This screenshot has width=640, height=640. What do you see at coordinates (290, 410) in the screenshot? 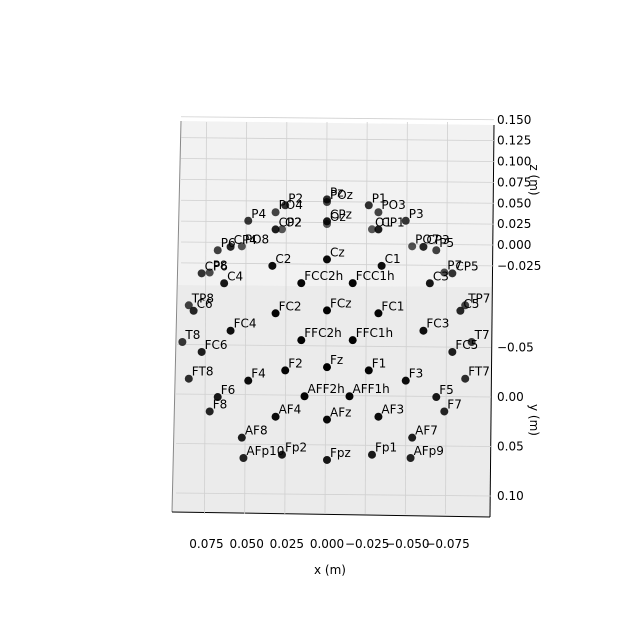
I see `electrode-label: AF4` at bounding box center [290, 410].